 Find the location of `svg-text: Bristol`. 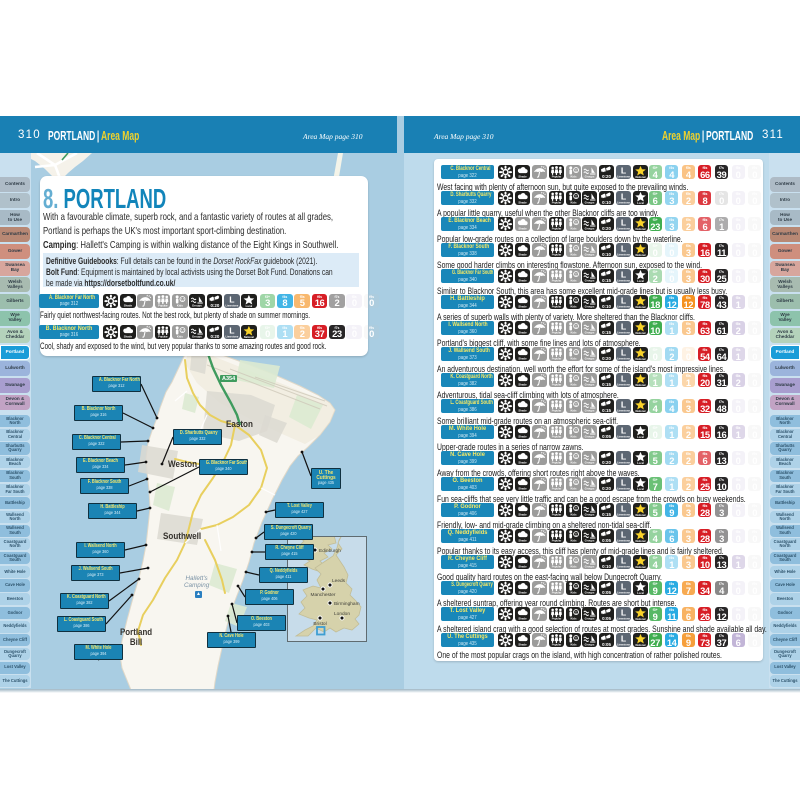

svg-text: Bristol is located at coordinates (319, 624).